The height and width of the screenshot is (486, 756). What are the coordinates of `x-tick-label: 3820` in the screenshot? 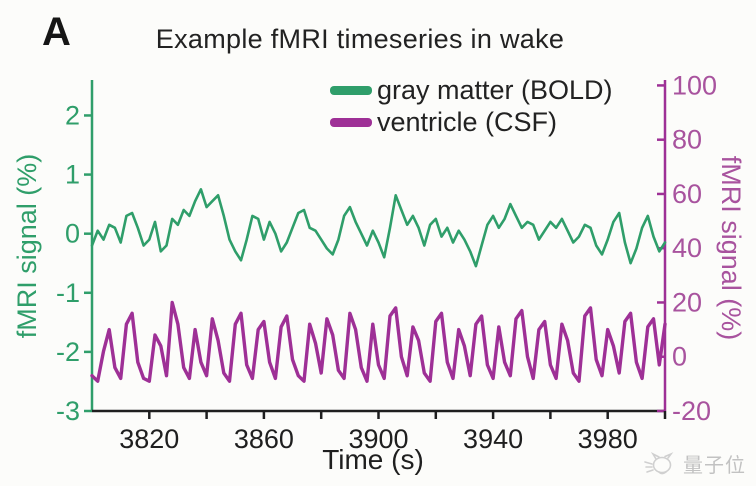 It's located at (149, 439).